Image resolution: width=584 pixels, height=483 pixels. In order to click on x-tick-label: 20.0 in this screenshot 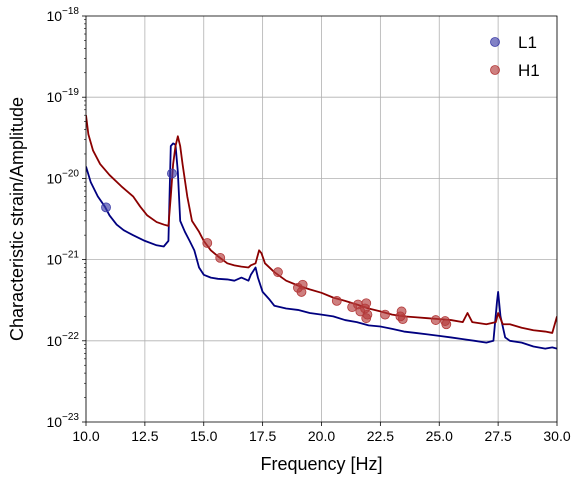, I will do `click(321, 436)`.